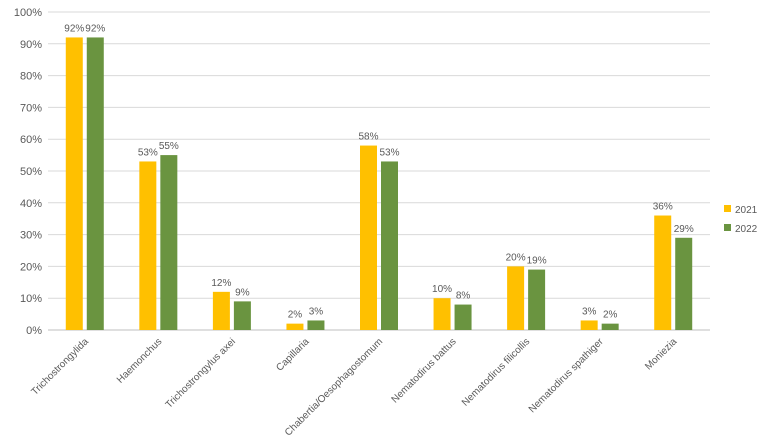 The width and height of the screenshot is (765, 445). Describe the element at coordinates (31, 236) in the screenshot. I see `y-tick-label: 30%` at that location.